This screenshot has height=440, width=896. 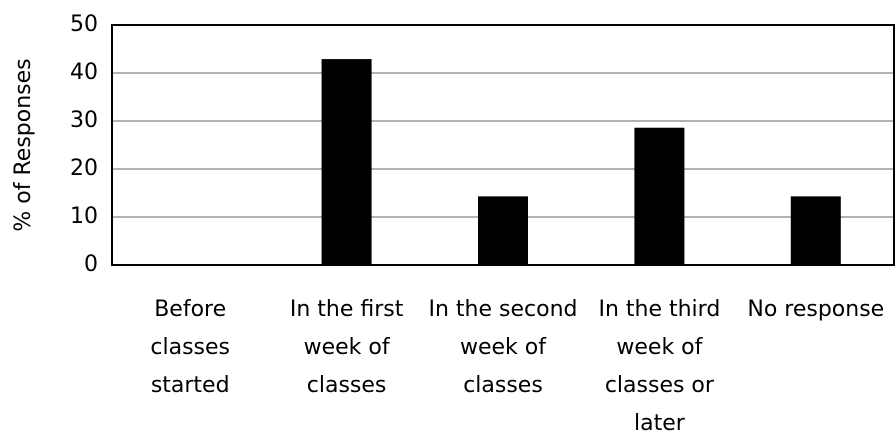 What do you see at coordinates (503, 347) in the screenshot?
I see `x-tick-label: In the second week of classes` at bounding box center [503, 347].